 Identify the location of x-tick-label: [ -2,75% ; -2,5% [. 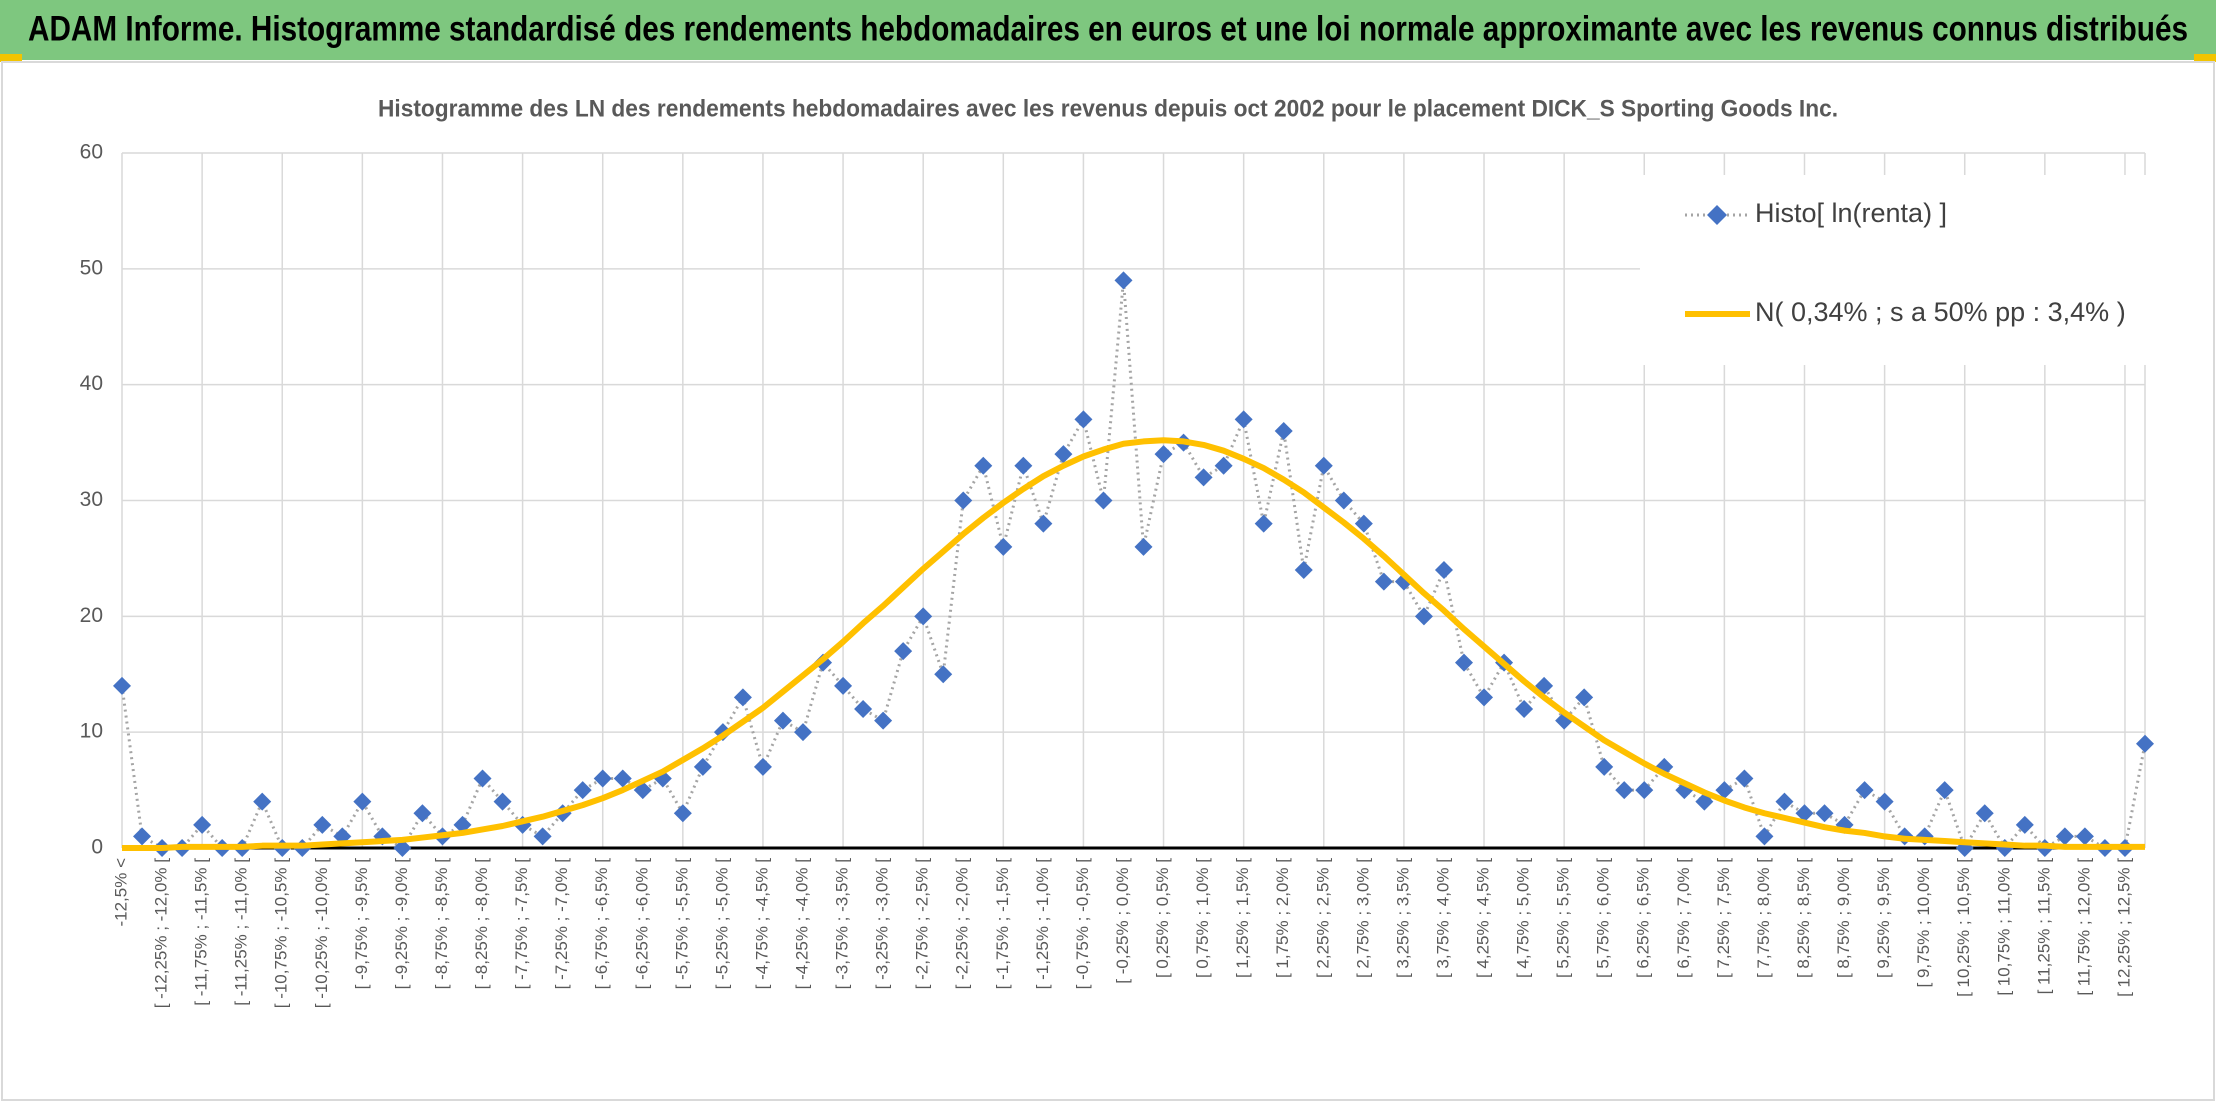
(922, 924).